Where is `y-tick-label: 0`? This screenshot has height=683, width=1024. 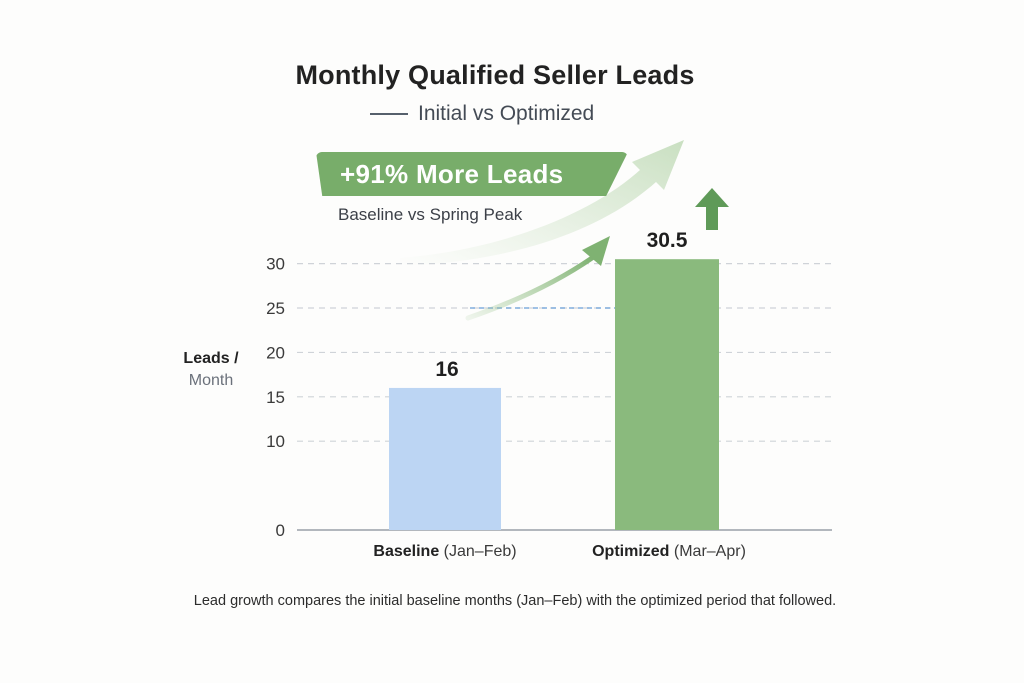
y-tick-label: 0 is located at coordinates (280, 530).